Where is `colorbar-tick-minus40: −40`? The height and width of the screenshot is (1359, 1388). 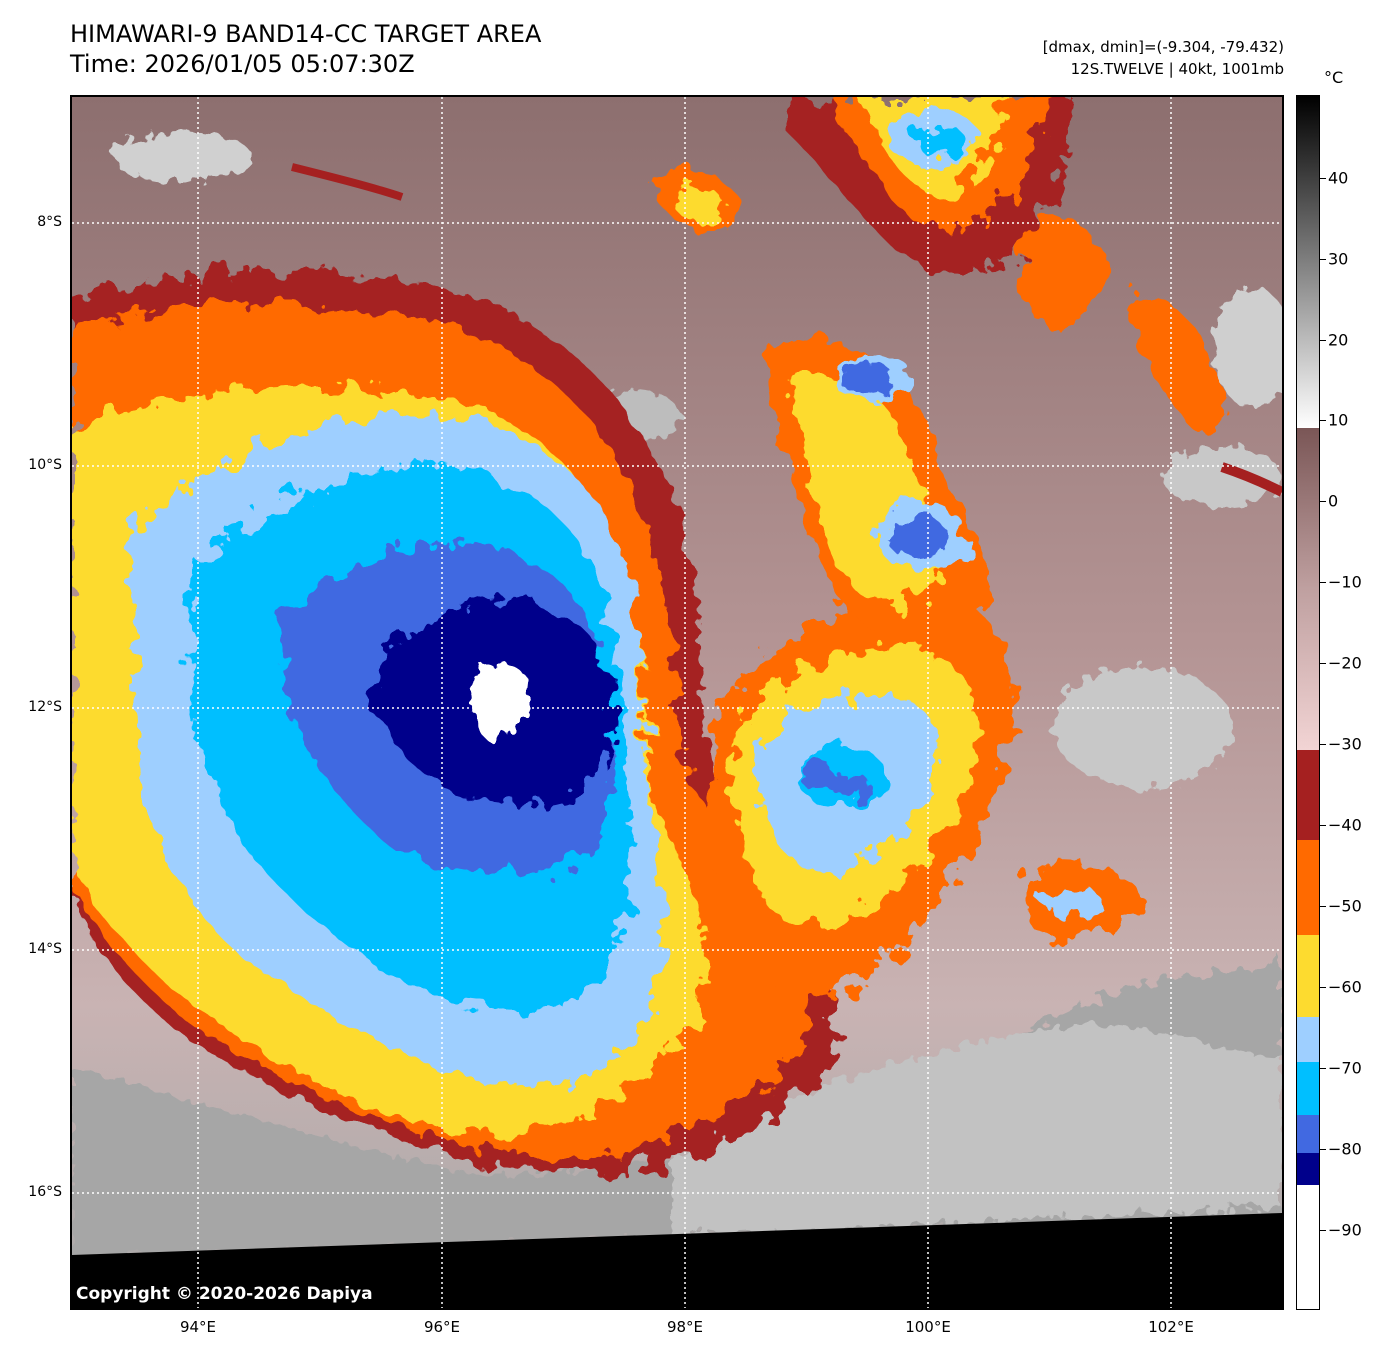 colorbar-tick-minus40: −40 is located at coordinates (1345, 825).